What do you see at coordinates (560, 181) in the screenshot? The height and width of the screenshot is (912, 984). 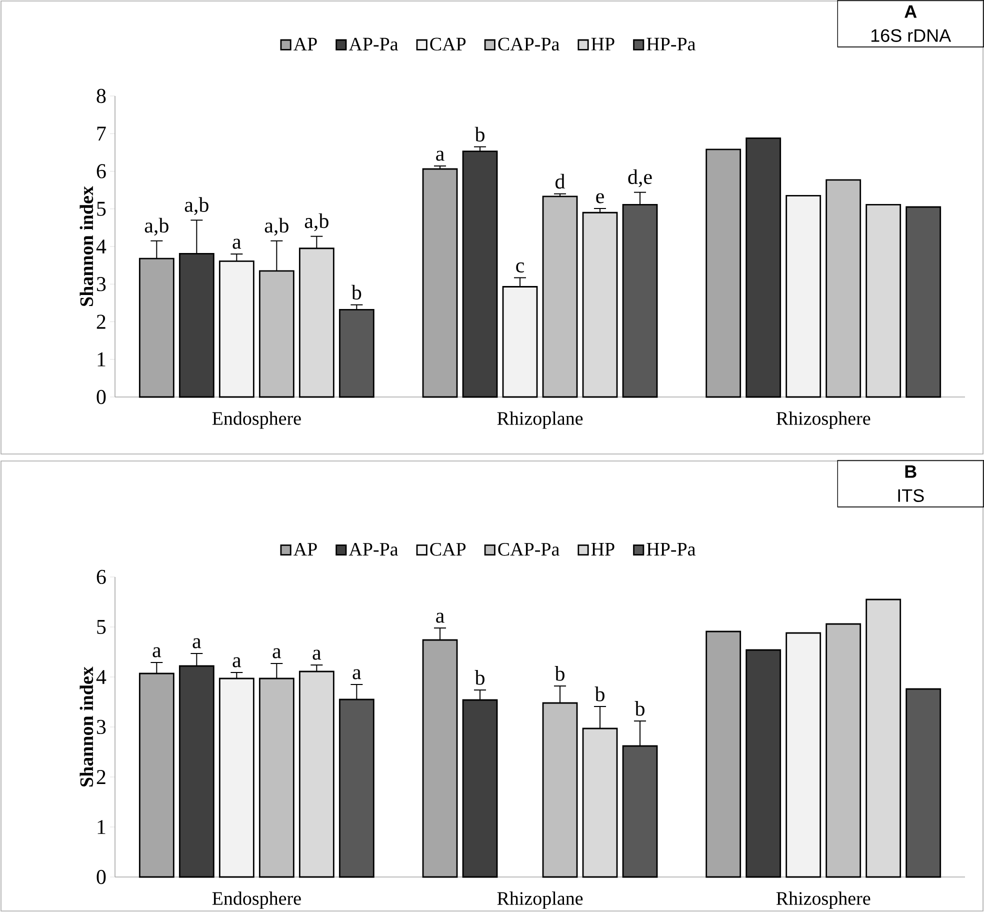 I see `data-label: d` at bounding box center [560, 181].